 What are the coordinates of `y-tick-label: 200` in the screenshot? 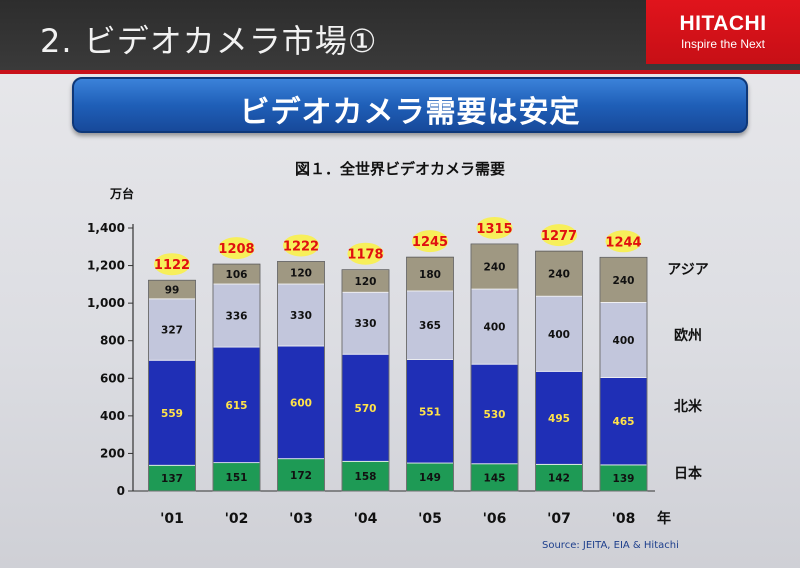 It's located at (112, 453).